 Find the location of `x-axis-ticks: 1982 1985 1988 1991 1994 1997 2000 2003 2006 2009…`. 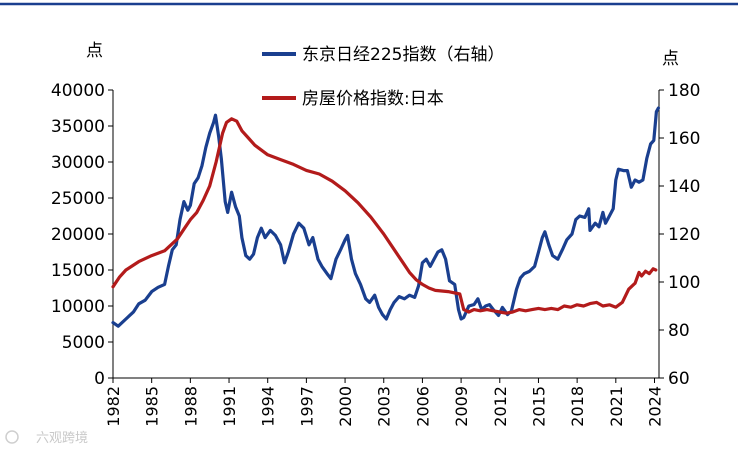

x-axis-ticks: 1982 1985 1988 1991 1994 1997 2000 2003 2006 2009… is located at coordinates (384, 402).